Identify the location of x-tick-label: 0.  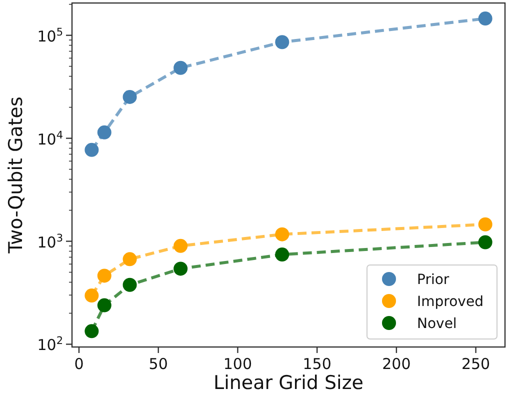
(79, 364).